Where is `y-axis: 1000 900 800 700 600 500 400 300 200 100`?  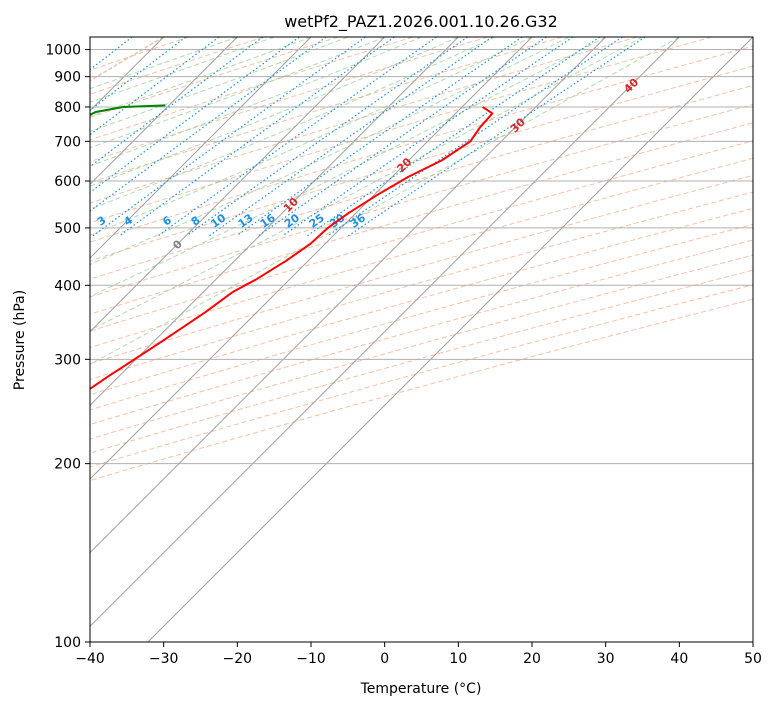
y-axis: 1000 900 800 700 600 500 400 300 200 100 is located at coordinates (67, 347).